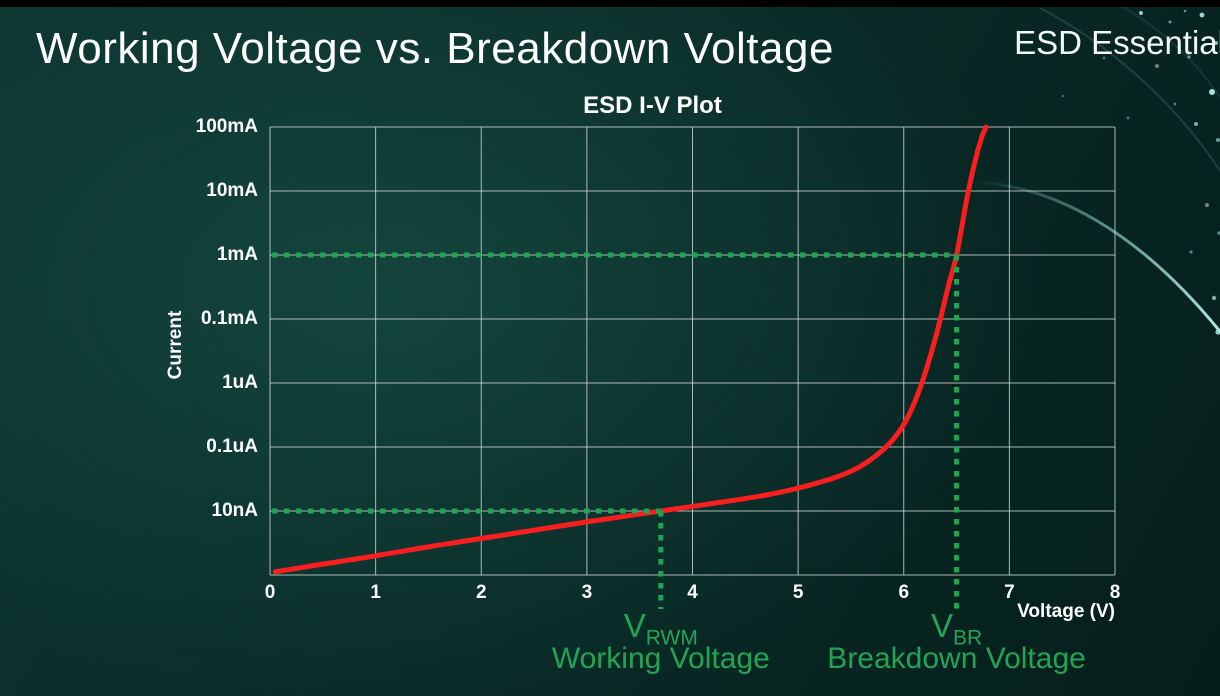 The image size is (1220, 696). What do you see at coordinates (692, 592) in the screenshot?
I see `x-tick-label: 4` at bounding box center [692, 592].